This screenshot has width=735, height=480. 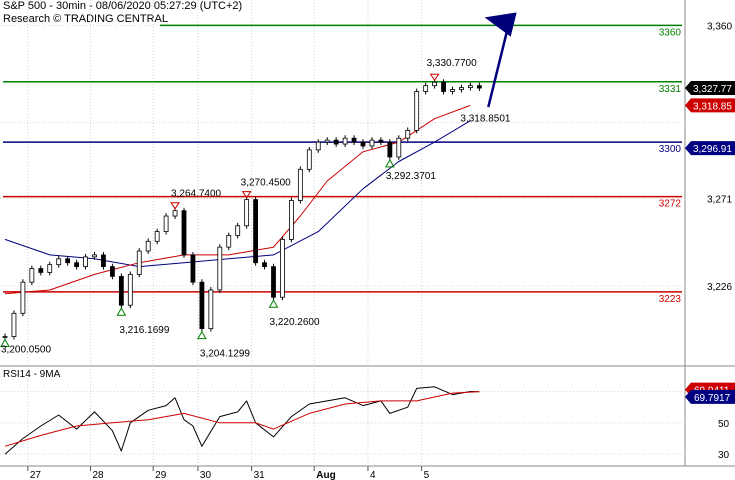 I want to click on x-tick-label: 28, so click(x=99, y=475).